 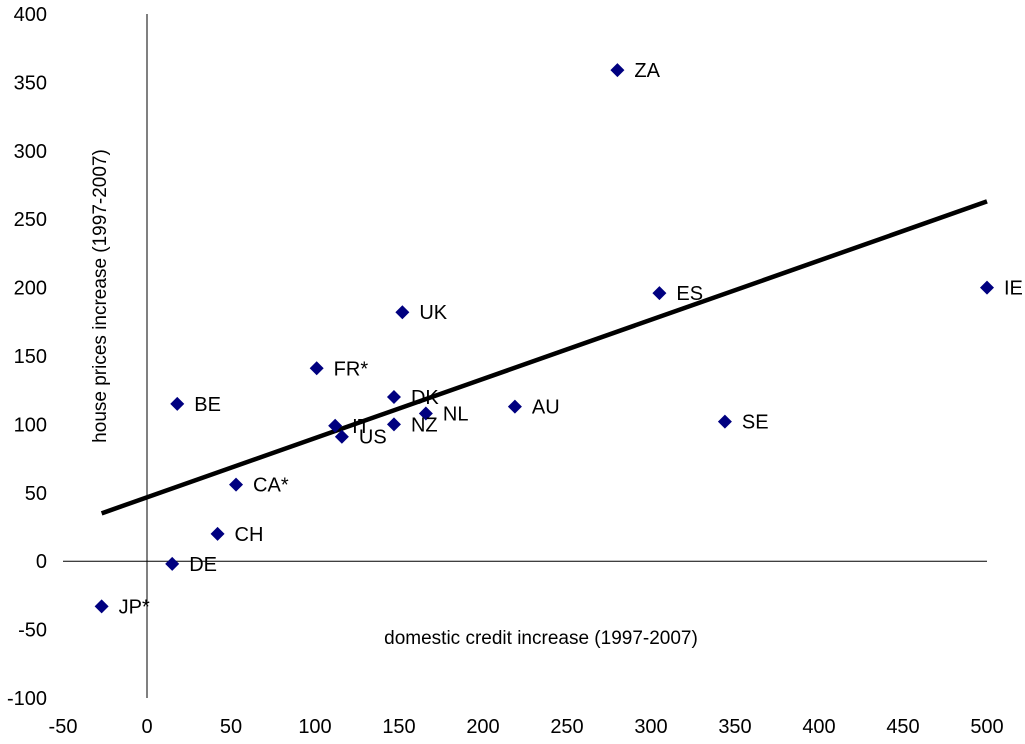 I want to click on x-tick-label: 450, so click(x=902, y=727).